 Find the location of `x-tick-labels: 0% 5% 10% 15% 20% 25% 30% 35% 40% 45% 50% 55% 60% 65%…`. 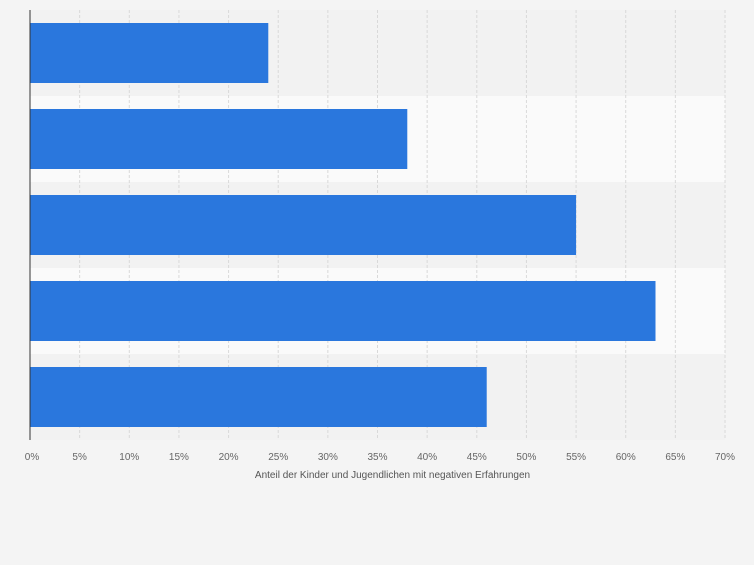

x-tick-labels: 0% 5% 10% 15% 20% 25% 30% 35% 40% 45% 50% 55% 60% 65%… is located at coordinates (380, 457).